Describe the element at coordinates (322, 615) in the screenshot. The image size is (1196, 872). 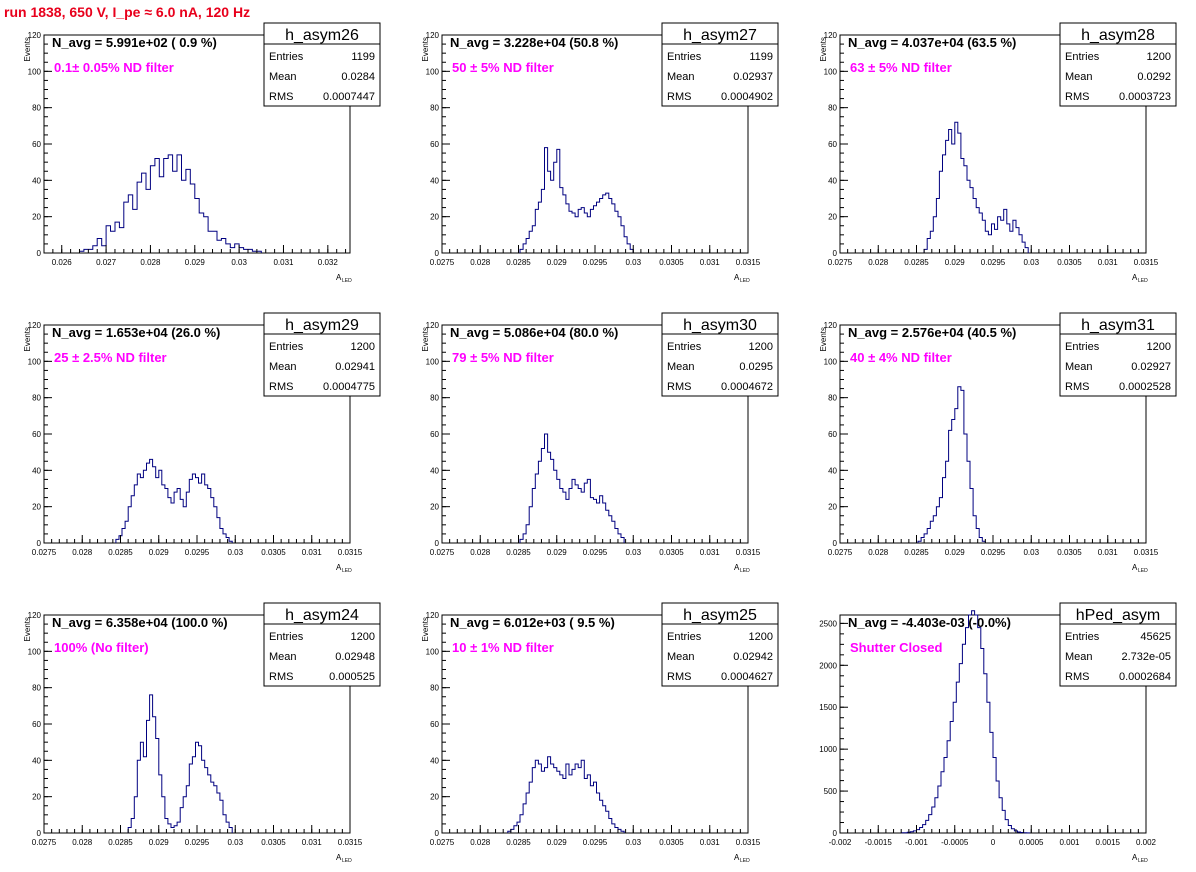
I see `histogram-name: h_asym24` at that location.